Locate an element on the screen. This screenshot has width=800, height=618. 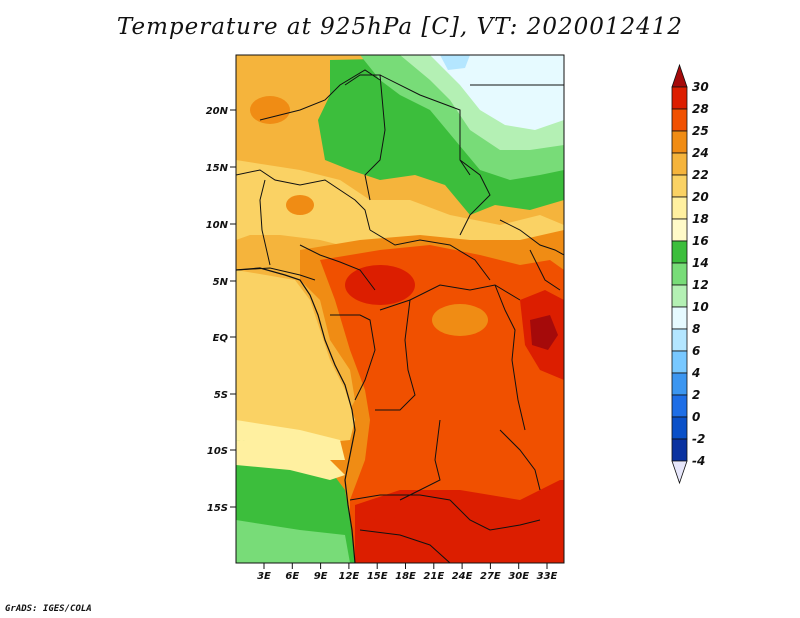
lon-tick-label: 21E is located at coordinates (433, 576).